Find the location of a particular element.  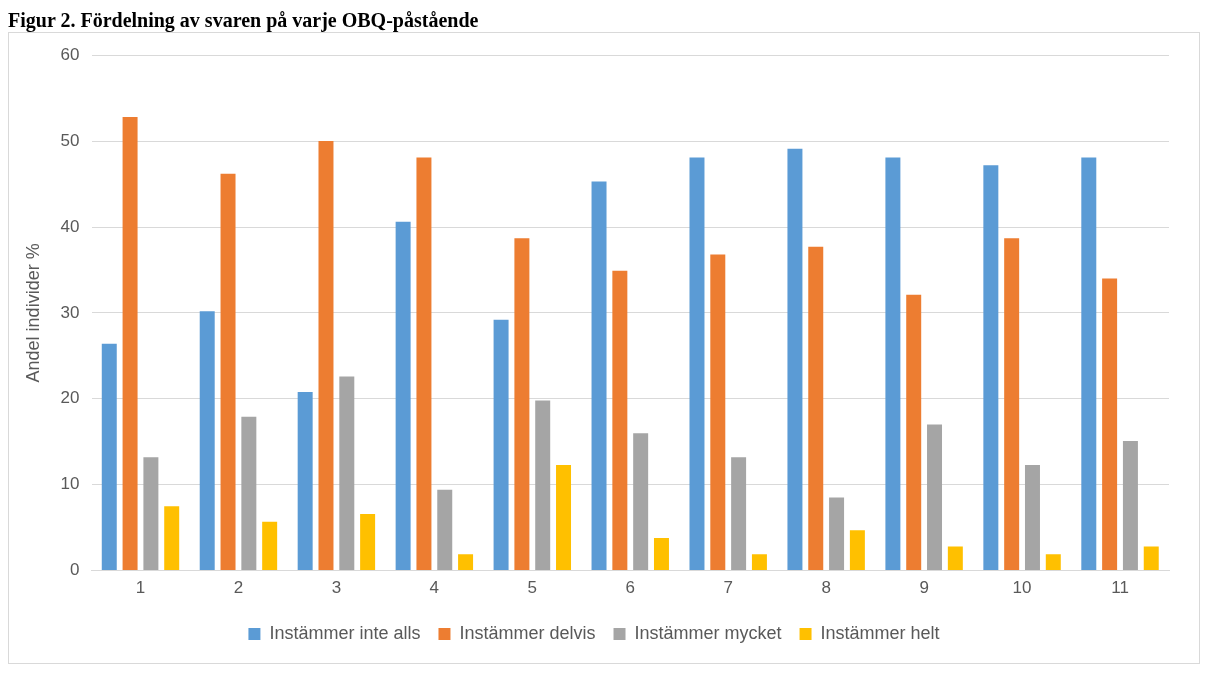

y-tick-label: 40 is located at coordinates (70, 226).